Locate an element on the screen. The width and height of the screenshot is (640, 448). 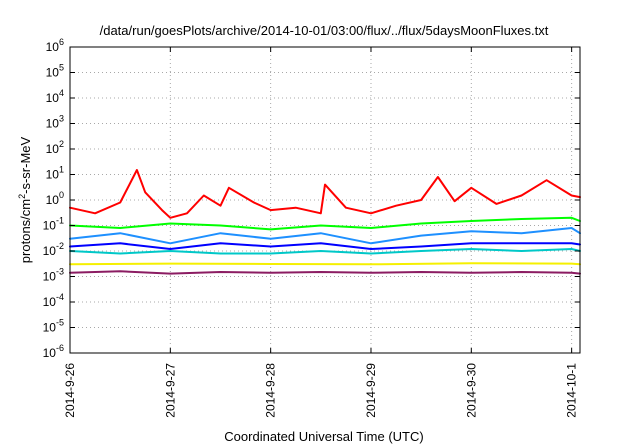
y-tick-label: 10⁶ is located at coordinates (55, 45).